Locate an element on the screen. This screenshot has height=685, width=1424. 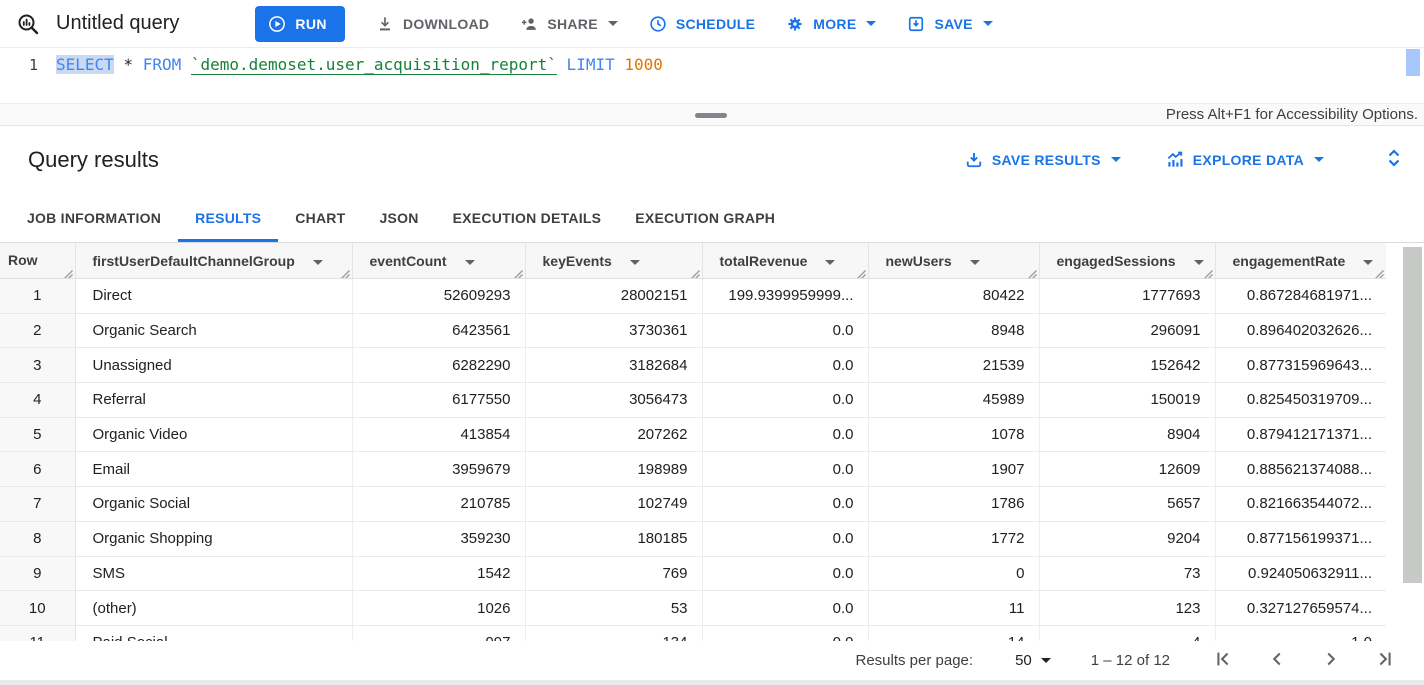
column-header-newUsers: newUsers is located at coordinates (954, 261).